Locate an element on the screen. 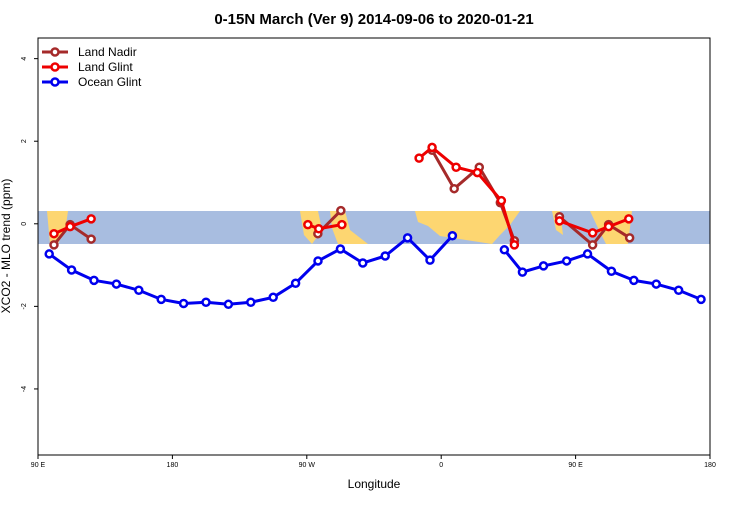  y-tick-label: -2 is located at coordinates (24, 306).